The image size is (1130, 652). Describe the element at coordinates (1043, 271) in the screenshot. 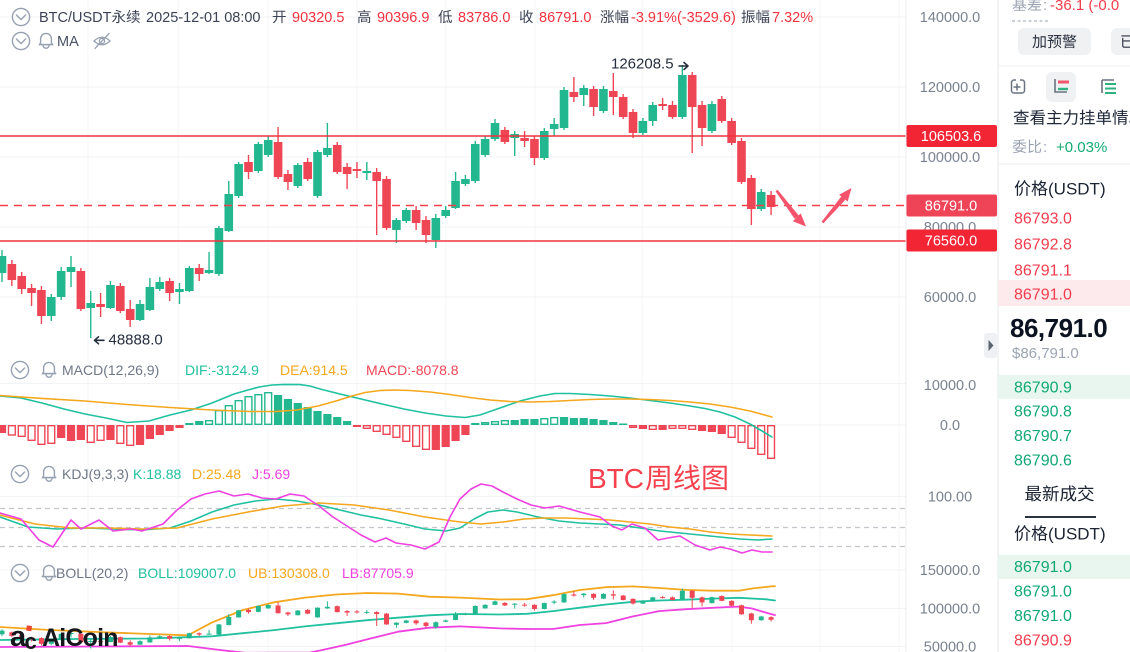

I see `svg-text: 86791.1` at that location.